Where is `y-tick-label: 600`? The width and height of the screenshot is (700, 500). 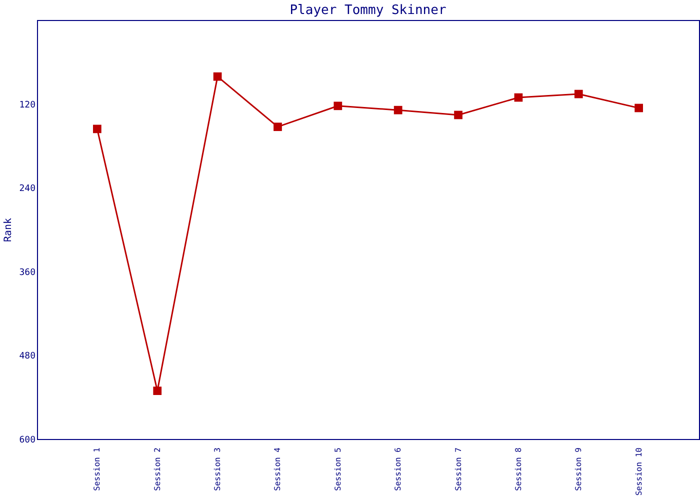
y-tick-label: 600 is located at coordinates (27, 441).